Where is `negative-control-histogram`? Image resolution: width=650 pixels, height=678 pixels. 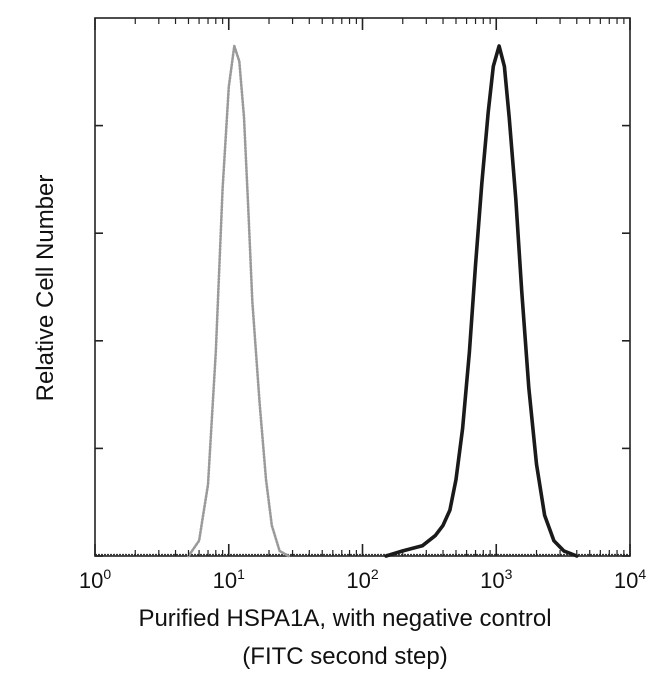 negative-control-histogram is located at coordinates (238, 301).